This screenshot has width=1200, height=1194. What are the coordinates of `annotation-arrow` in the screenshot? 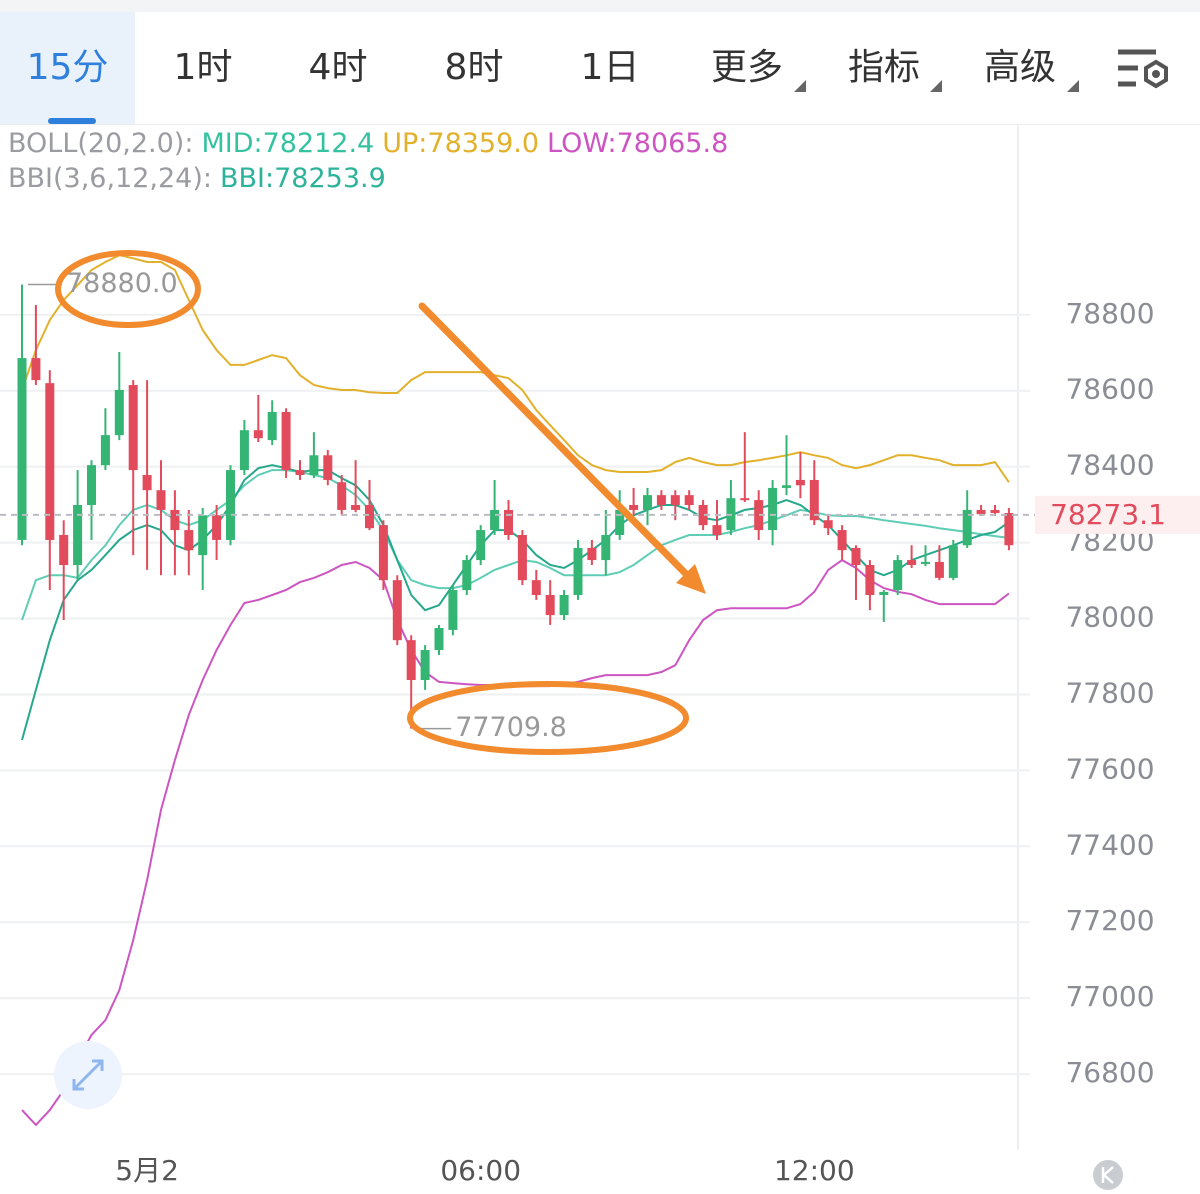 It's located at (555, 441).